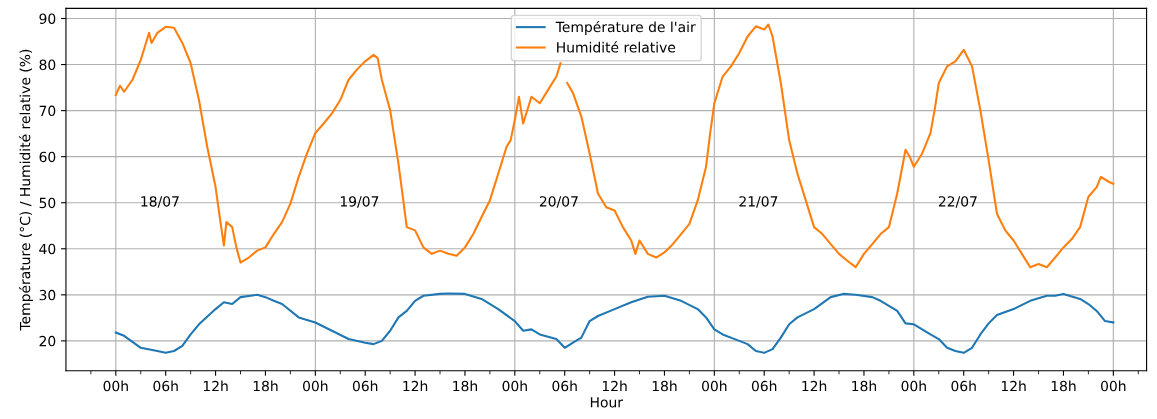 This screenshot has width=1157, height=419. I want to click on annotation: 21/07, so click(758, 202).